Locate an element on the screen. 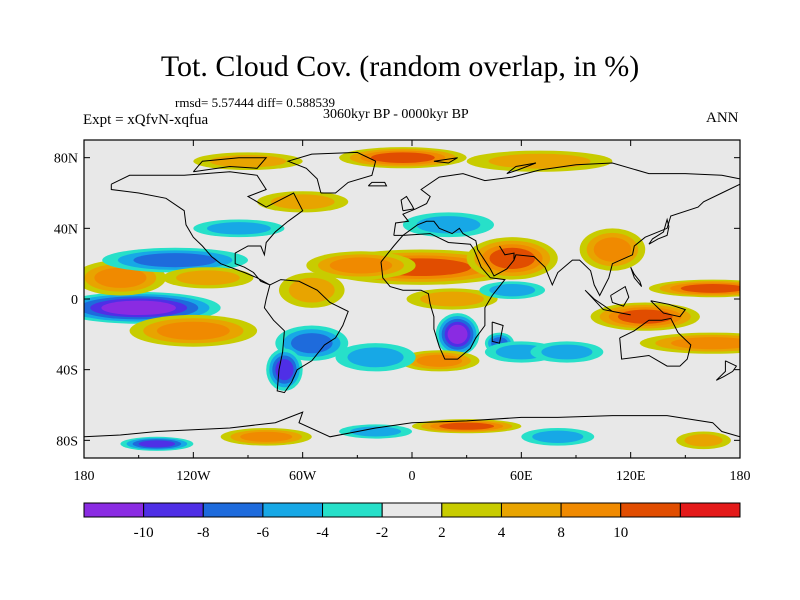 Image resolution: width=800 pixels, height=600 pixels. y-tick-label: 40N is located at coordinates (66, 229).